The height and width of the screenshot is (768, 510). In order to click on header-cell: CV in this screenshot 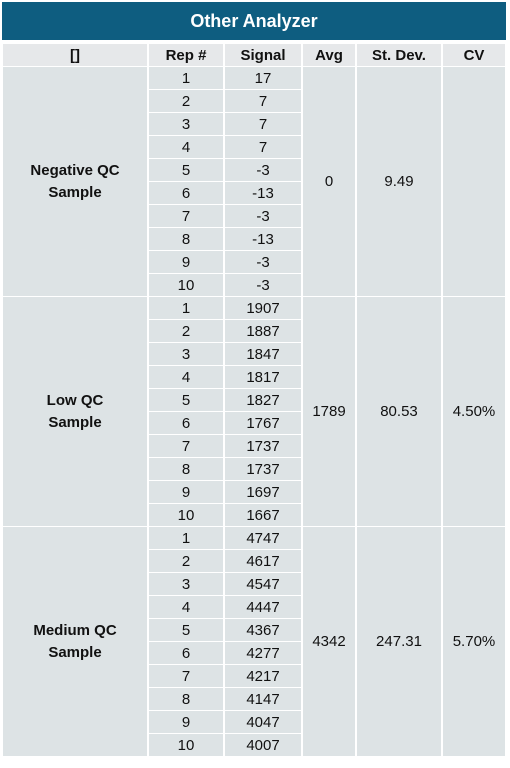, I will do `click(474, 55)`.